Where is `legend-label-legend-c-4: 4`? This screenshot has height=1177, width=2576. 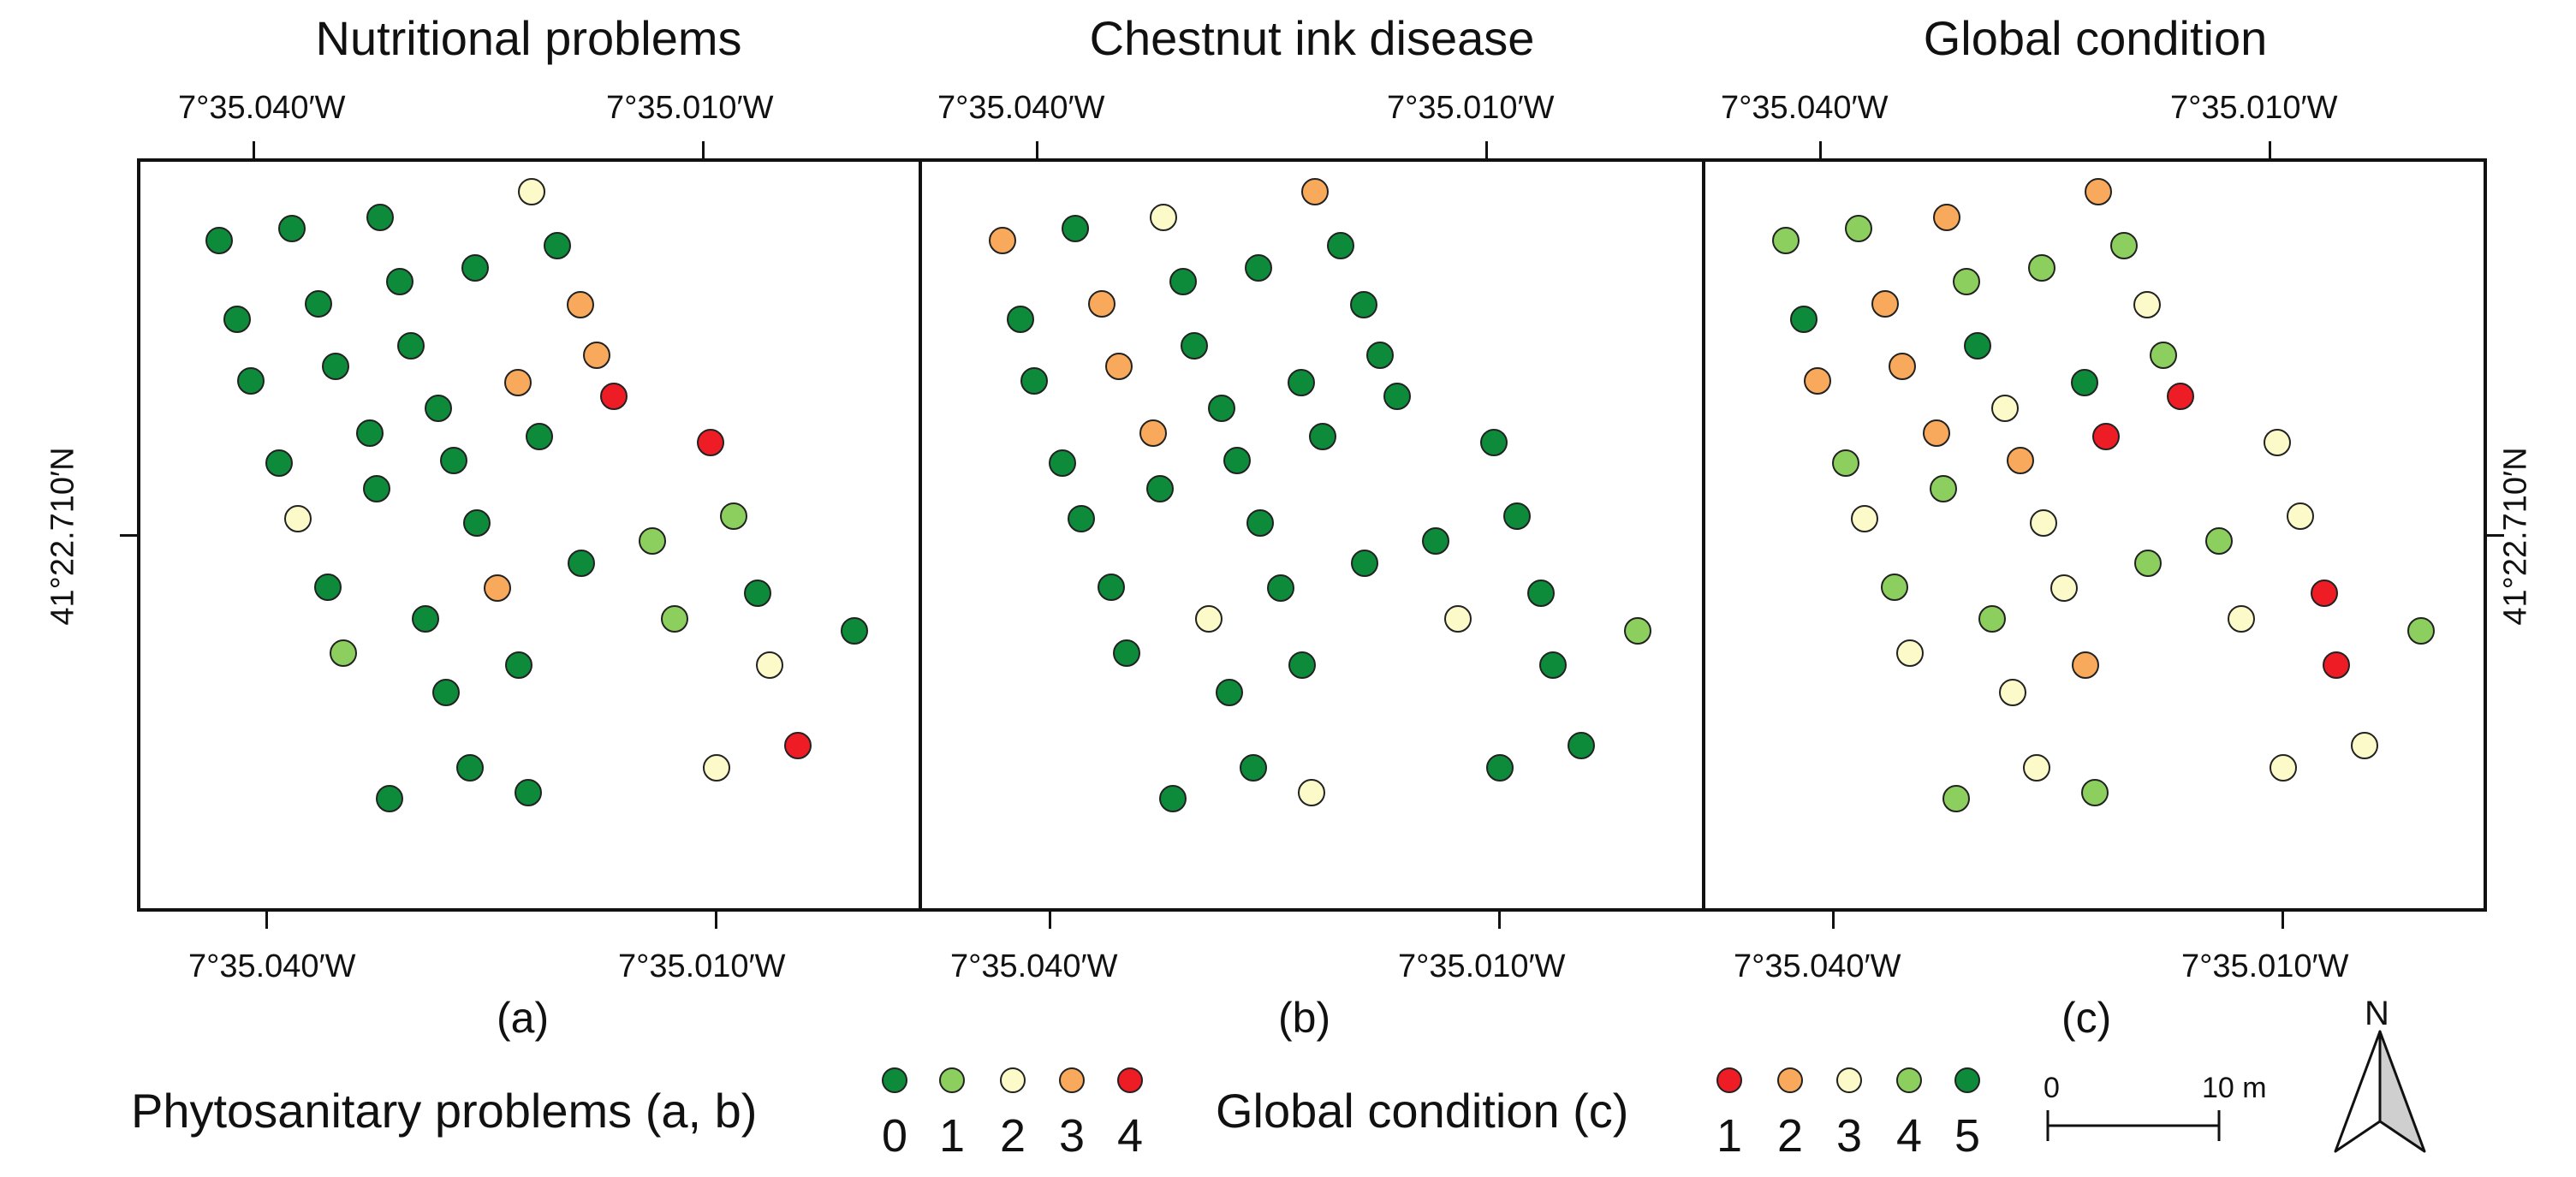 legend-label-legend-c-4: 4 is located at coordinates (1909, 1136).